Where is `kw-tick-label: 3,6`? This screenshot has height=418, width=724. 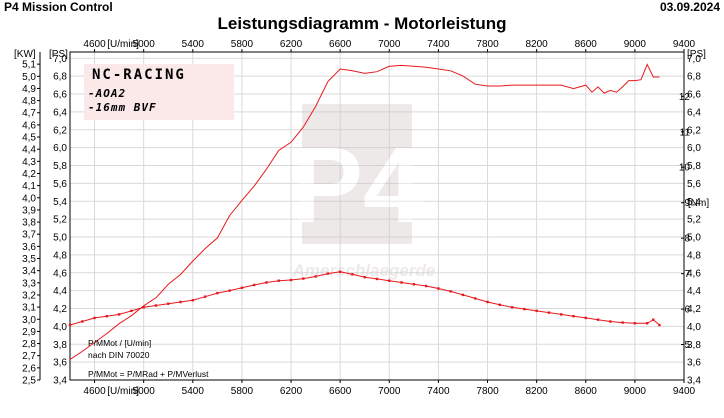
kw-tick-label: 3,6 is located at coordinates (29, 247).